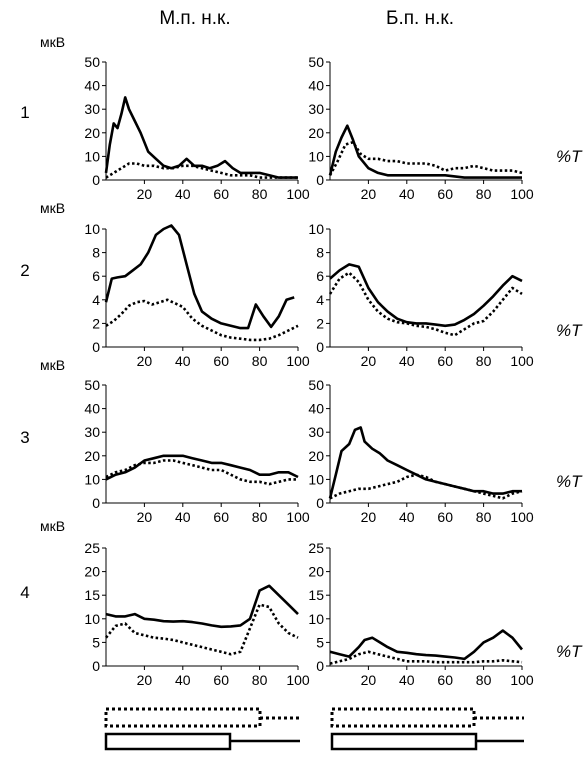  Describe the element at coordinates (202, 606) in the screenshot. I see `series-solid-r4c1` at that location.